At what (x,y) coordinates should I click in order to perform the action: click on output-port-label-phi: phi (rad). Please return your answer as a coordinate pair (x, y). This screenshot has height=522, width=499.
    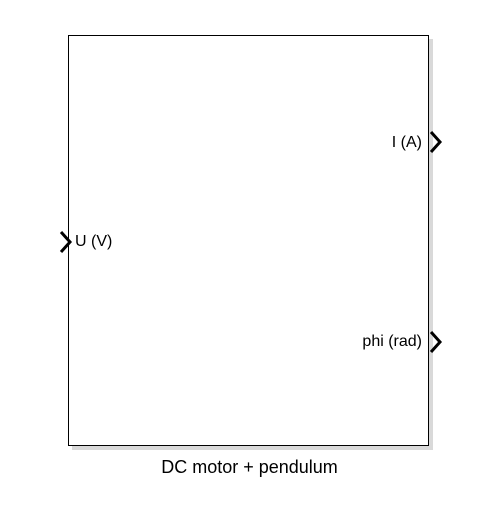
    Looking at the image, I should click on (392, 341).